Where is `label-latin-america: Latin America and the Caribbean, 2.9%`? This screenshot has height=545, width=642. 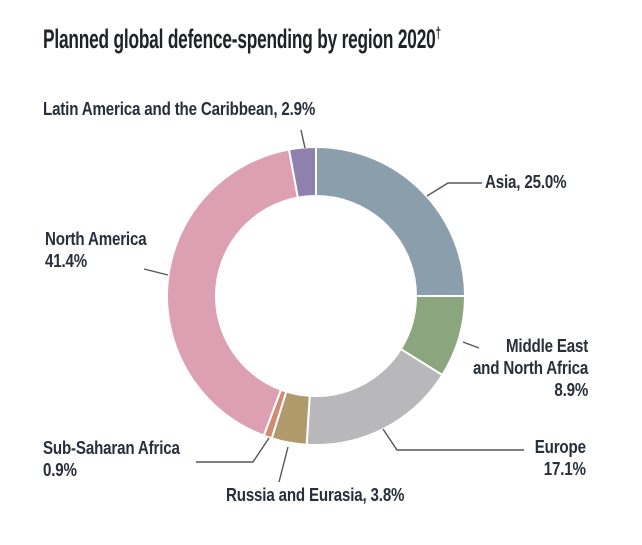 label-latin-america: Latin America and the Caribbean, 2.9% is located at coordinates (179, 110).